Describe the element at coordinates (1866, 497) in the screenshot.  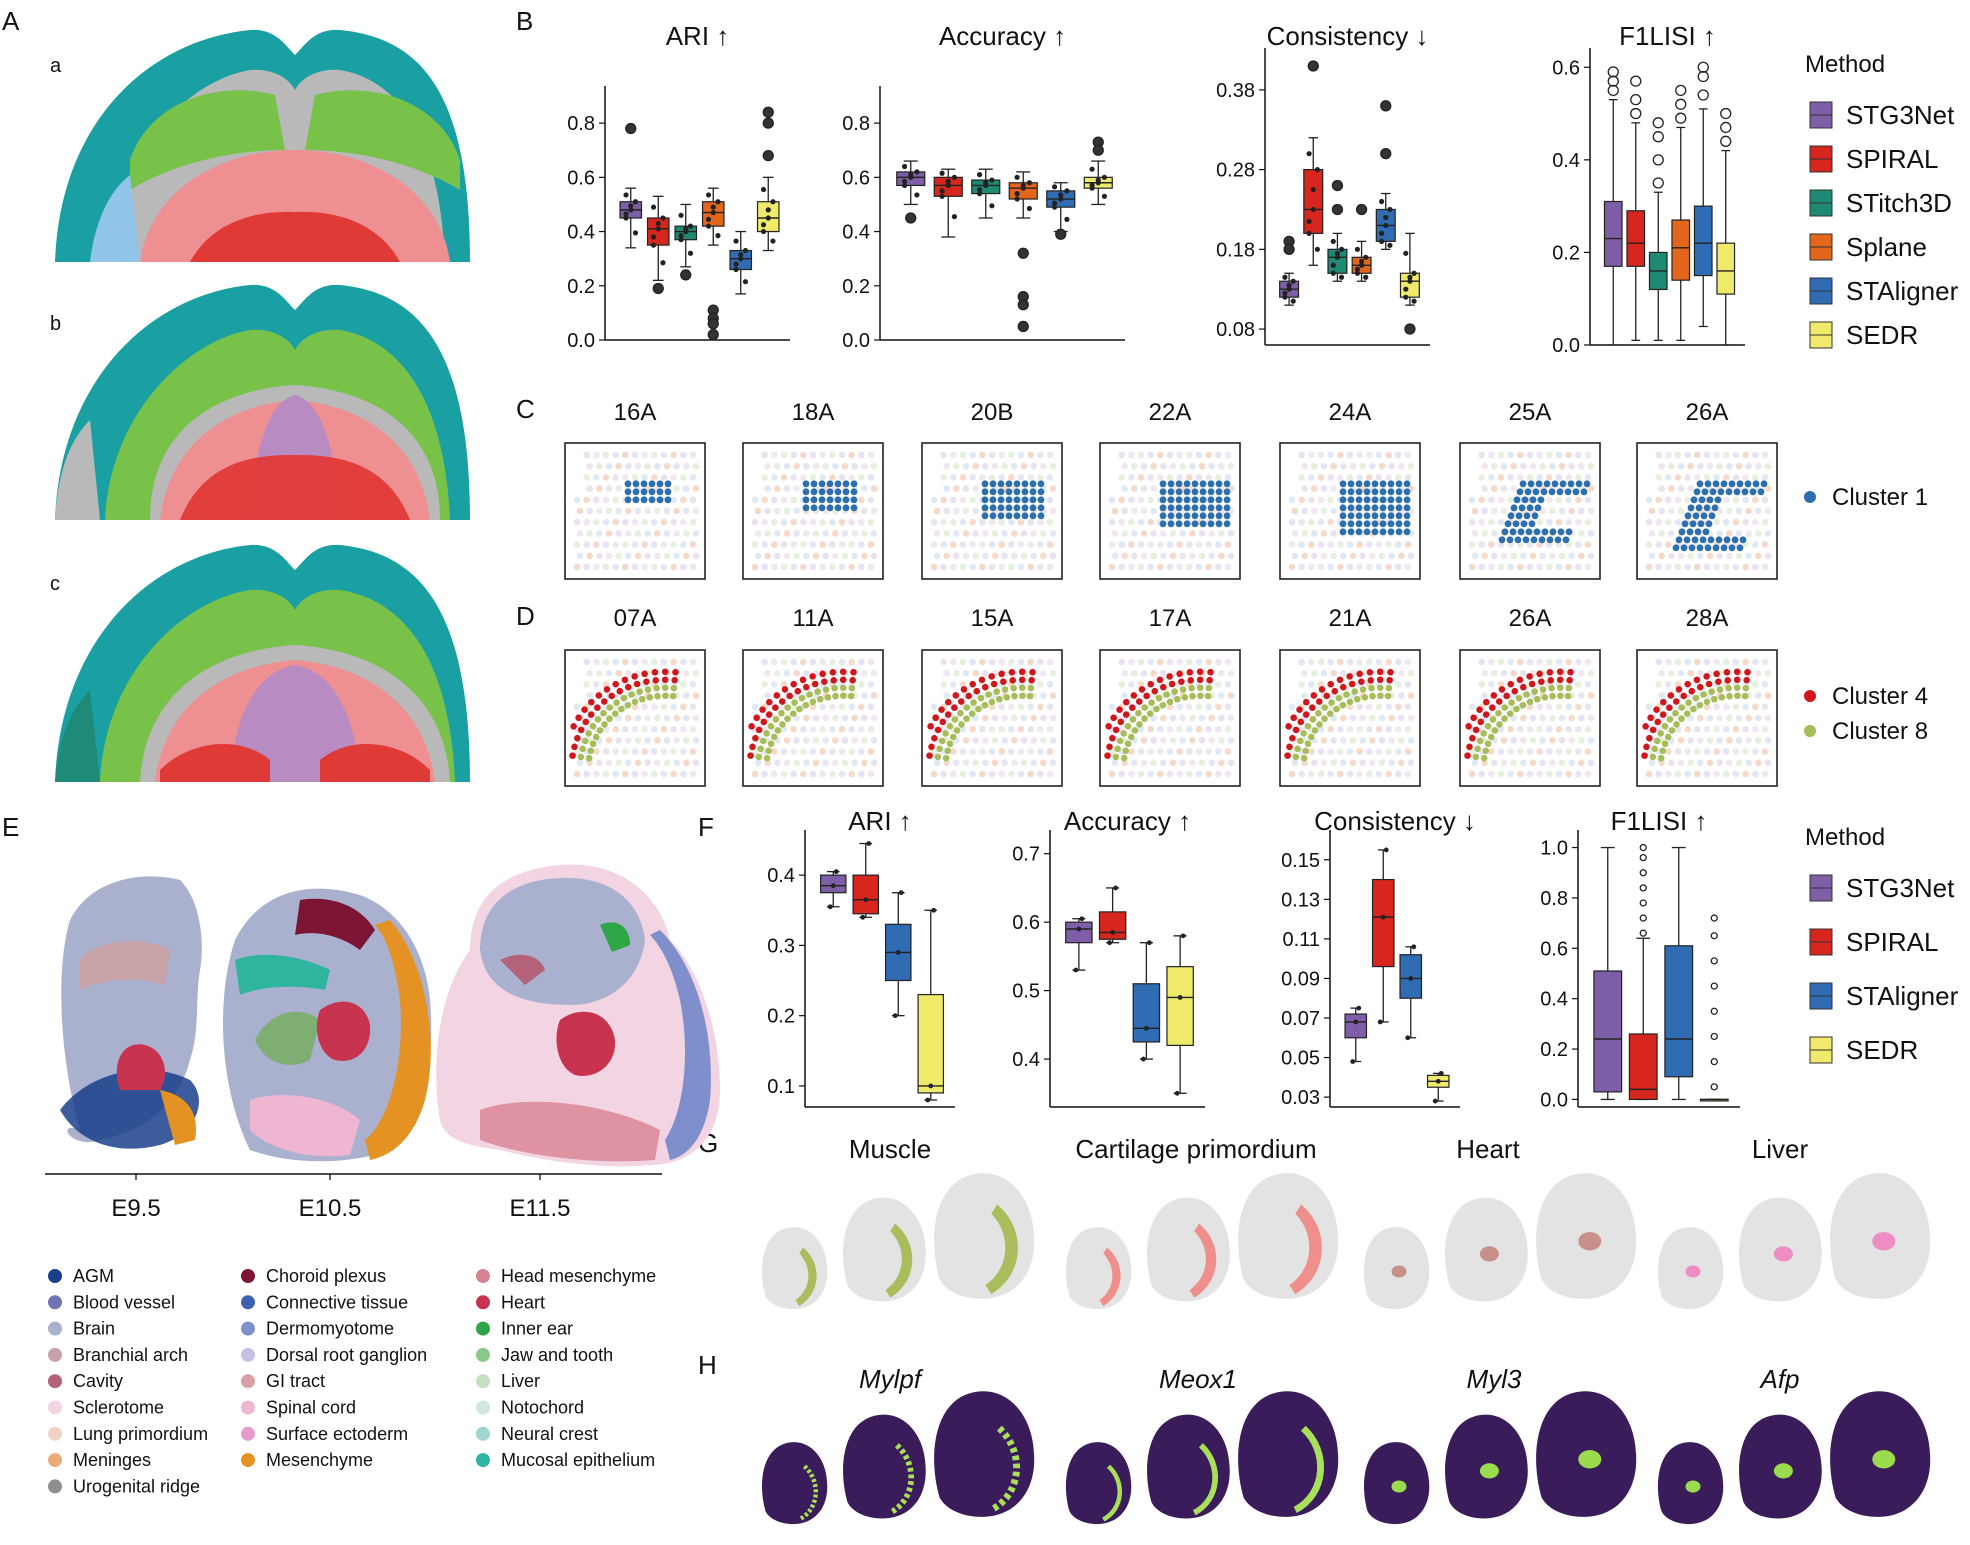
I see `legend-cluster-c: Cluster 1` at that location.